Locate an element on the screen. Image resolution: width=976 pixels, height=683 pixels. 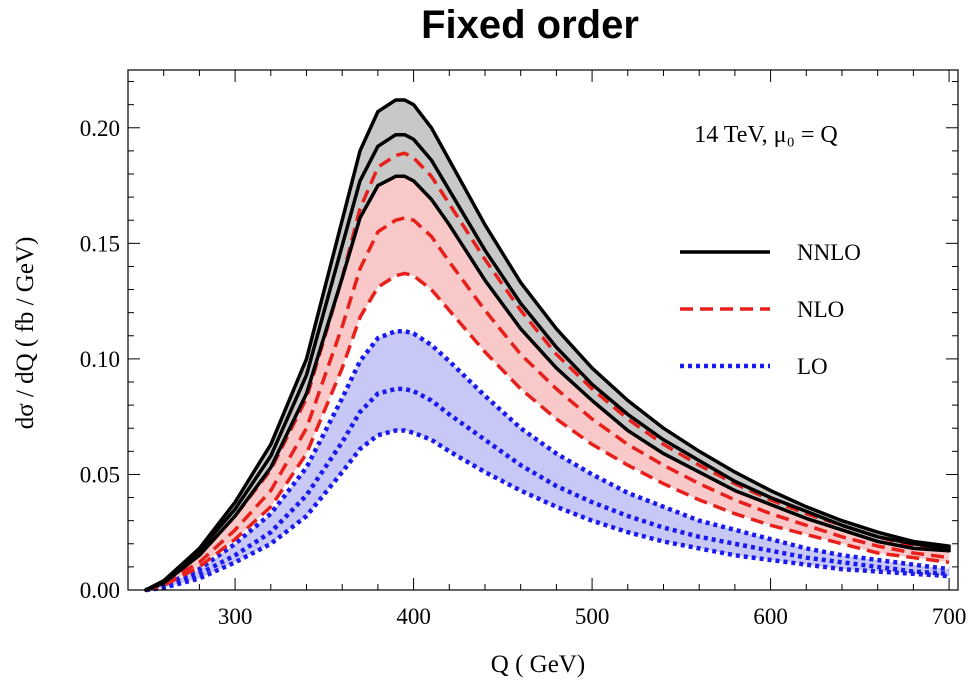
legend: NNLO NLO LO is located at coordinates (770, 309).